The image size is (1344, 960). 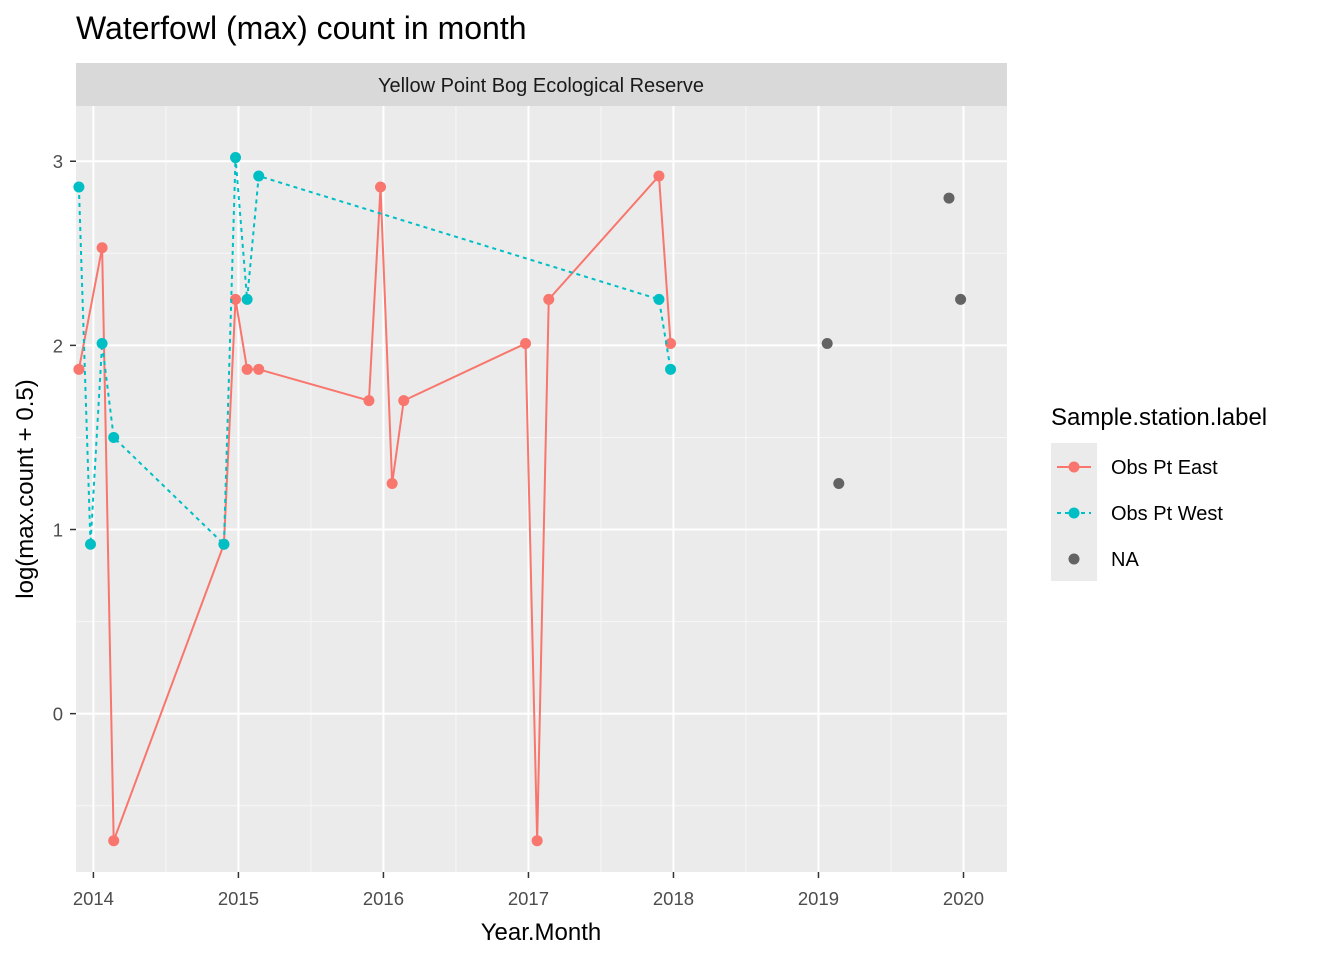 I want to click on legend-label: Obs Pt East, so click(x=1164, y=468).